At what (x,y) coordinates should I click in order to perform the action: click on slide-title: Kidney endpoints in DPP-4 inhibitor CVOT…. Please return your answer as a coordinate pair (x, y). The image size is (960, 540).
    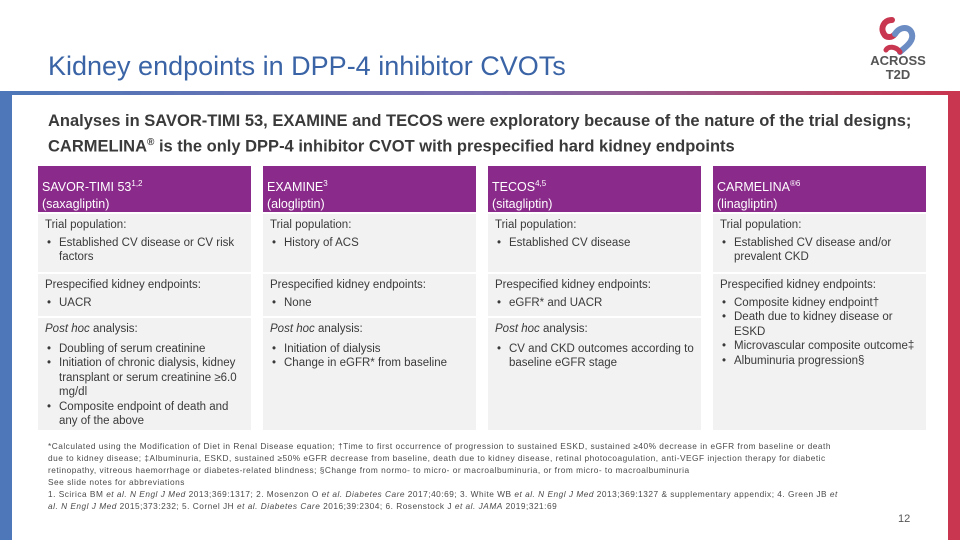
    Looking at the image, I should click on (307, 66).